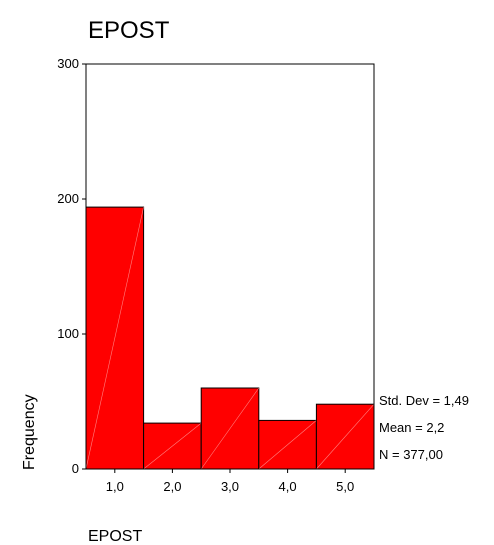  I want to click on y-axis: 0 100 200 300, so click(71, 266).